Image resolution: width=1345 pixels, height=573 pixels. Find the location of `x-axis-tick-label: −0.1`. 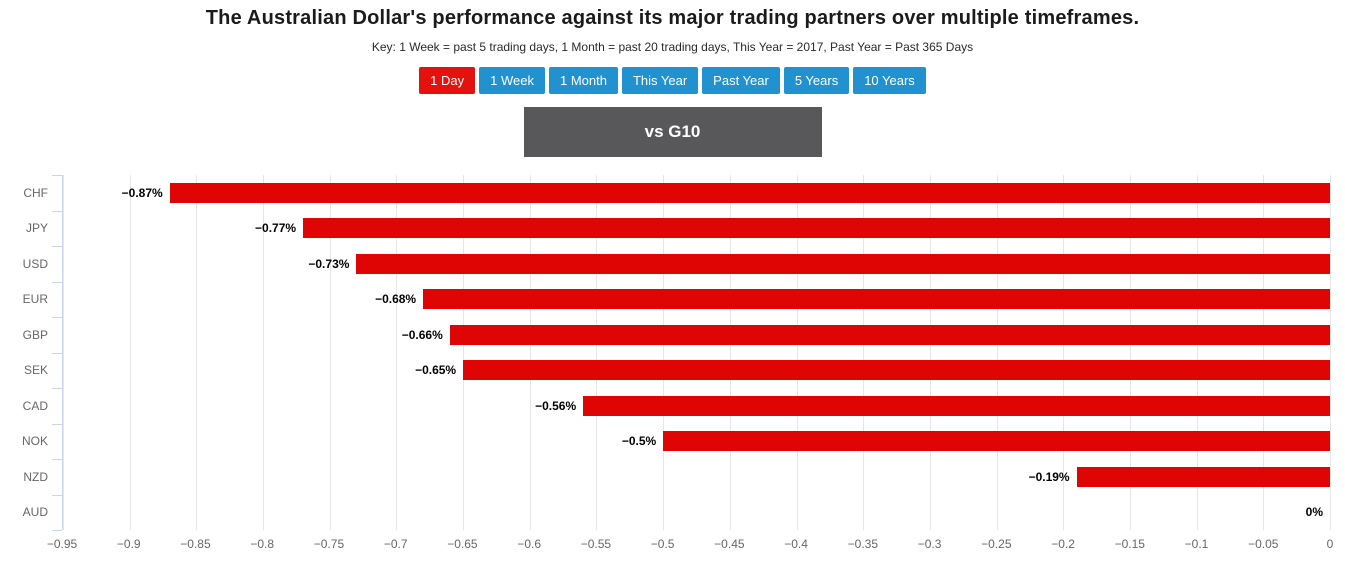

x-axis-tick-label: −0.1 is located at coordinates (1196, 544).